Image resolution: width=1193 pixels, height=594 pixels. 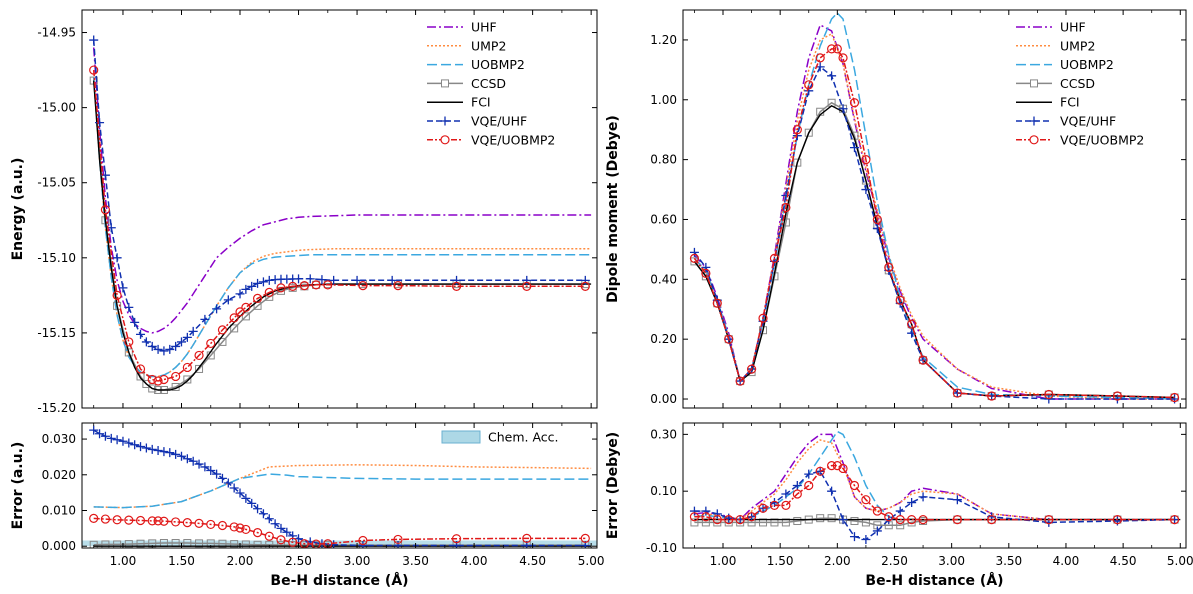 I want to click on y-tick-label: 0.60, so click(x=663, y=219).